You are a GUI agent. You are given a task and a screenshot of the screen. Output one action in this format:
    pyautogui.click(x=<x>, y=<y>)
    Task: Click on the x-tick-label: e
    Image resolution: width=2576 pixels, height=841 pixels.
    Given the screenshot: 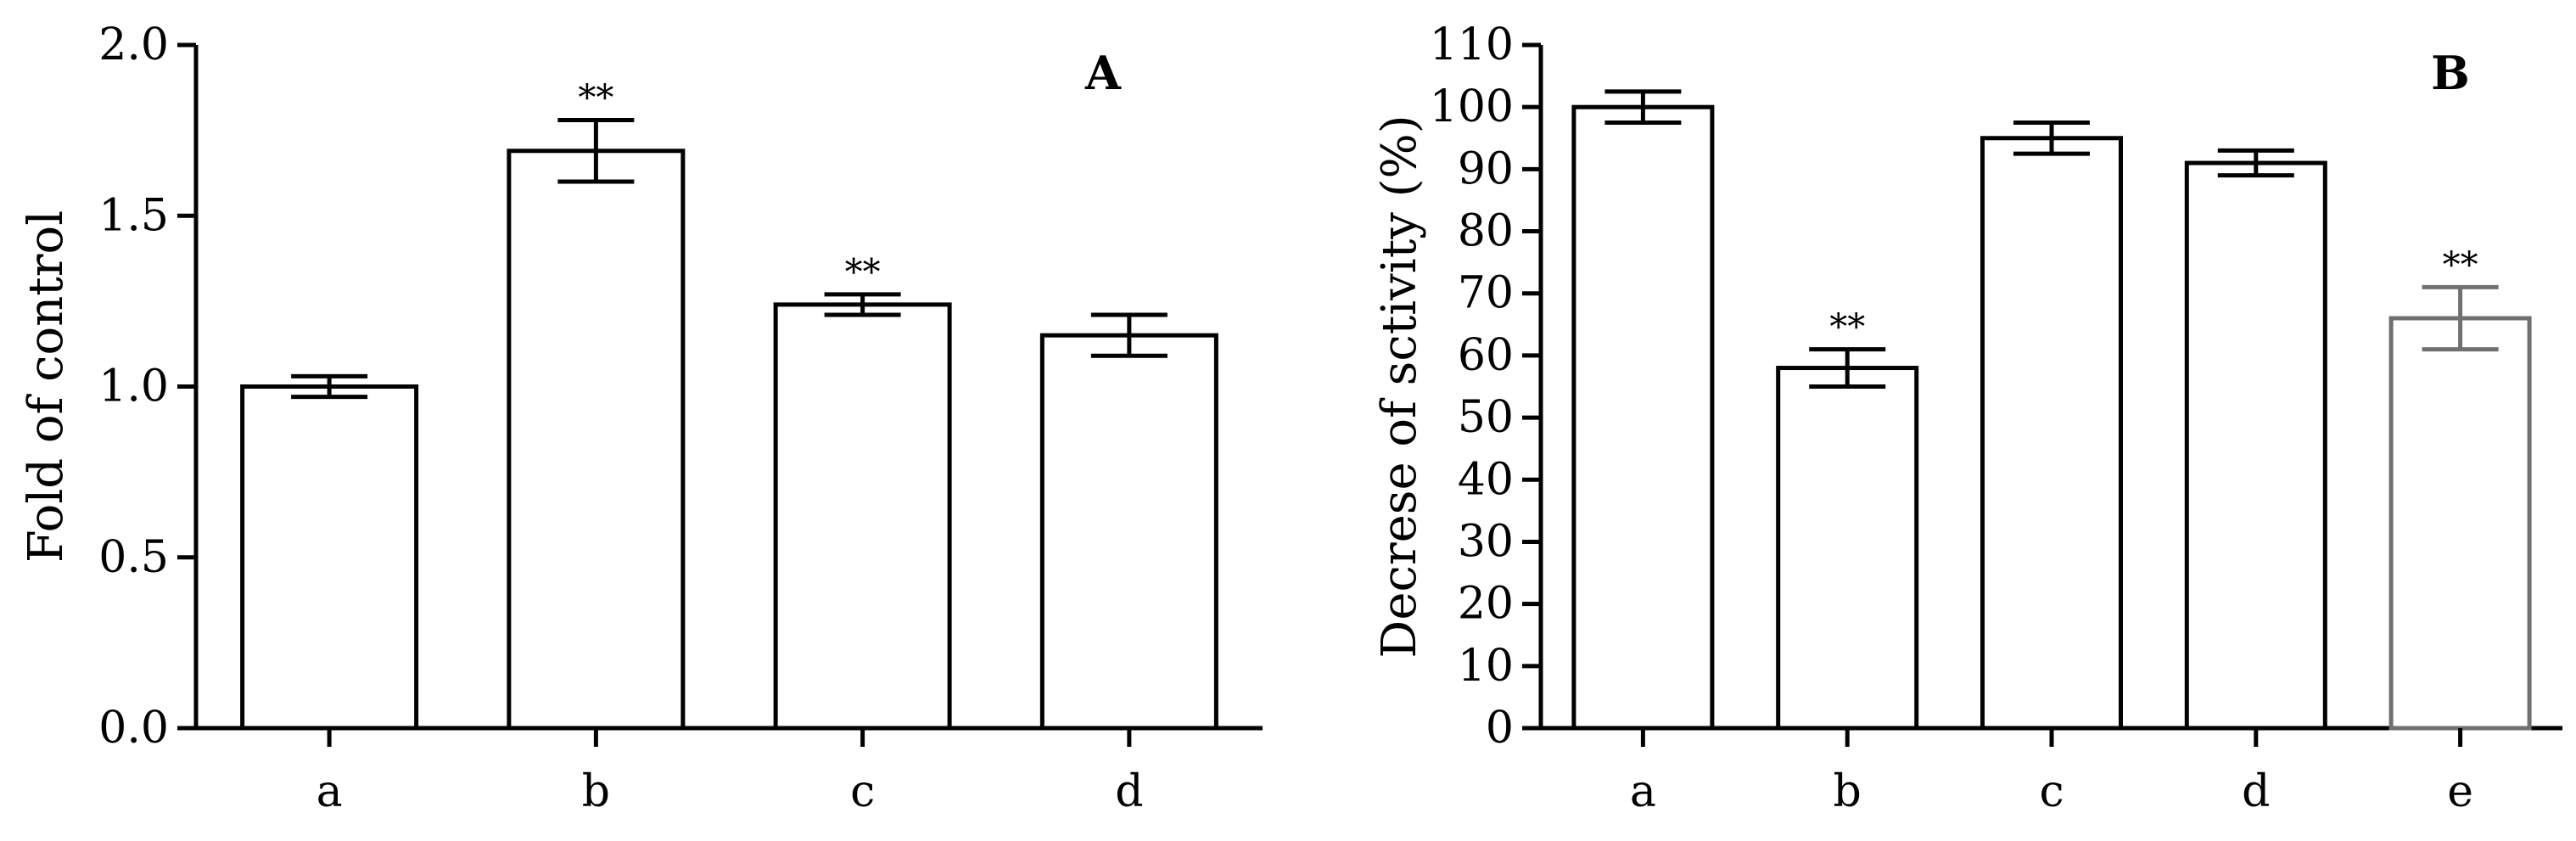 What is the action you would take?
    pyautogui.click(x=2460, y=792)
    